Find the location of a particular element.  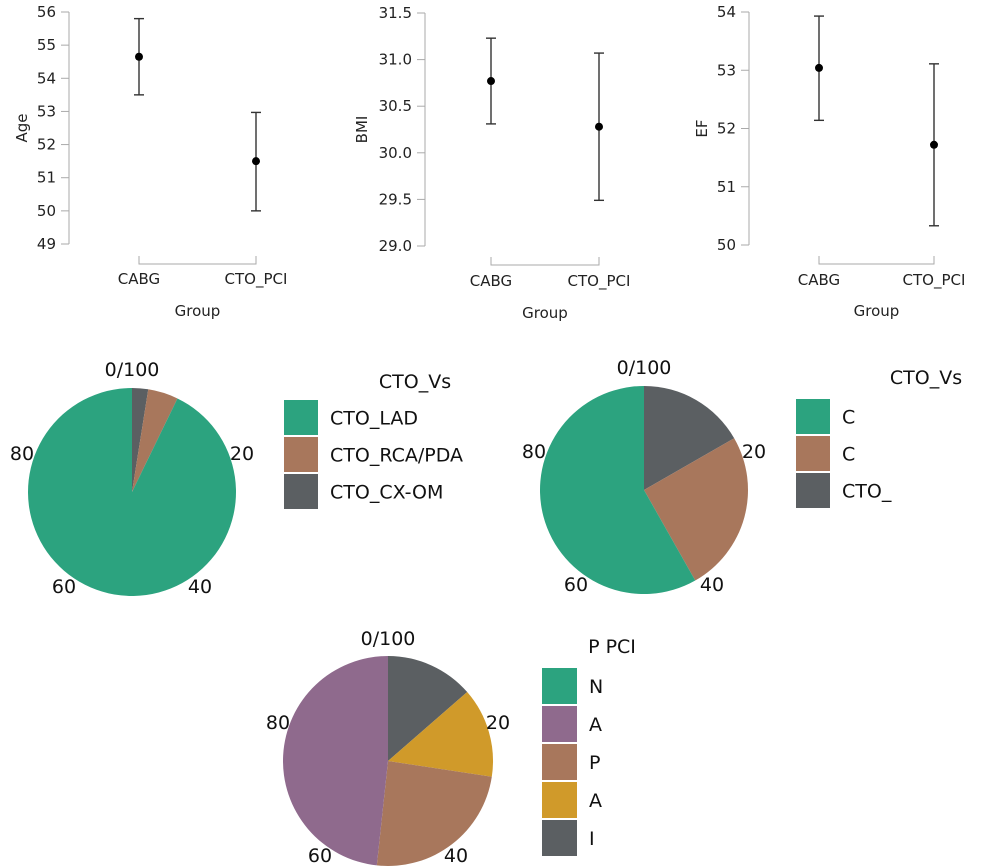

legend-label: CTO_RCA/PDA is located at coordinates (396, 456).